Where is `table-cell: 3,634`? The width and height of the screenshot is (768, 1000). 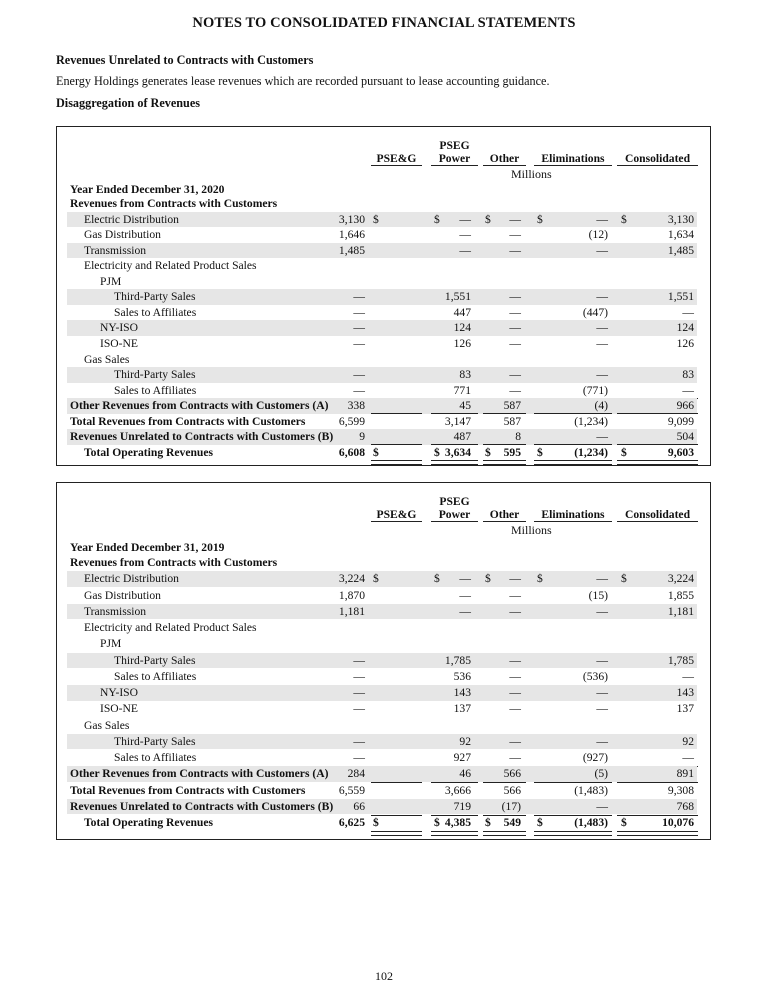
table-cell: 3,634 is located at coordinates (457, 452).